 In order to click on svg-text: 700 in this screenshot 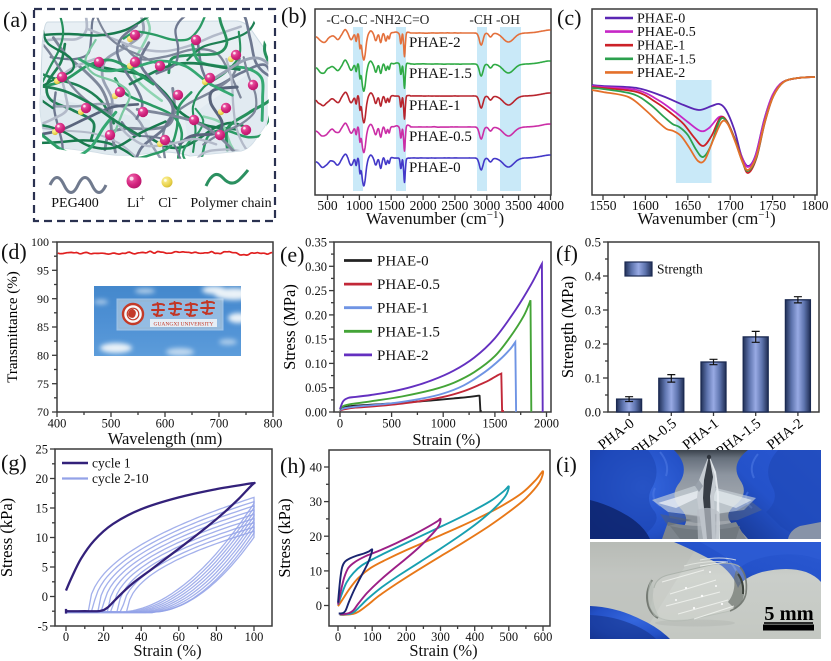, I will do `click(219, 424)`.